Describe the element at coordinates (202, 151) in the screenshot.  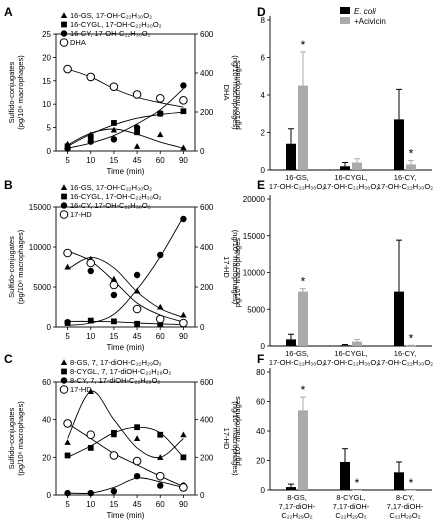
I see `y2-tick-label: 0` at that location.